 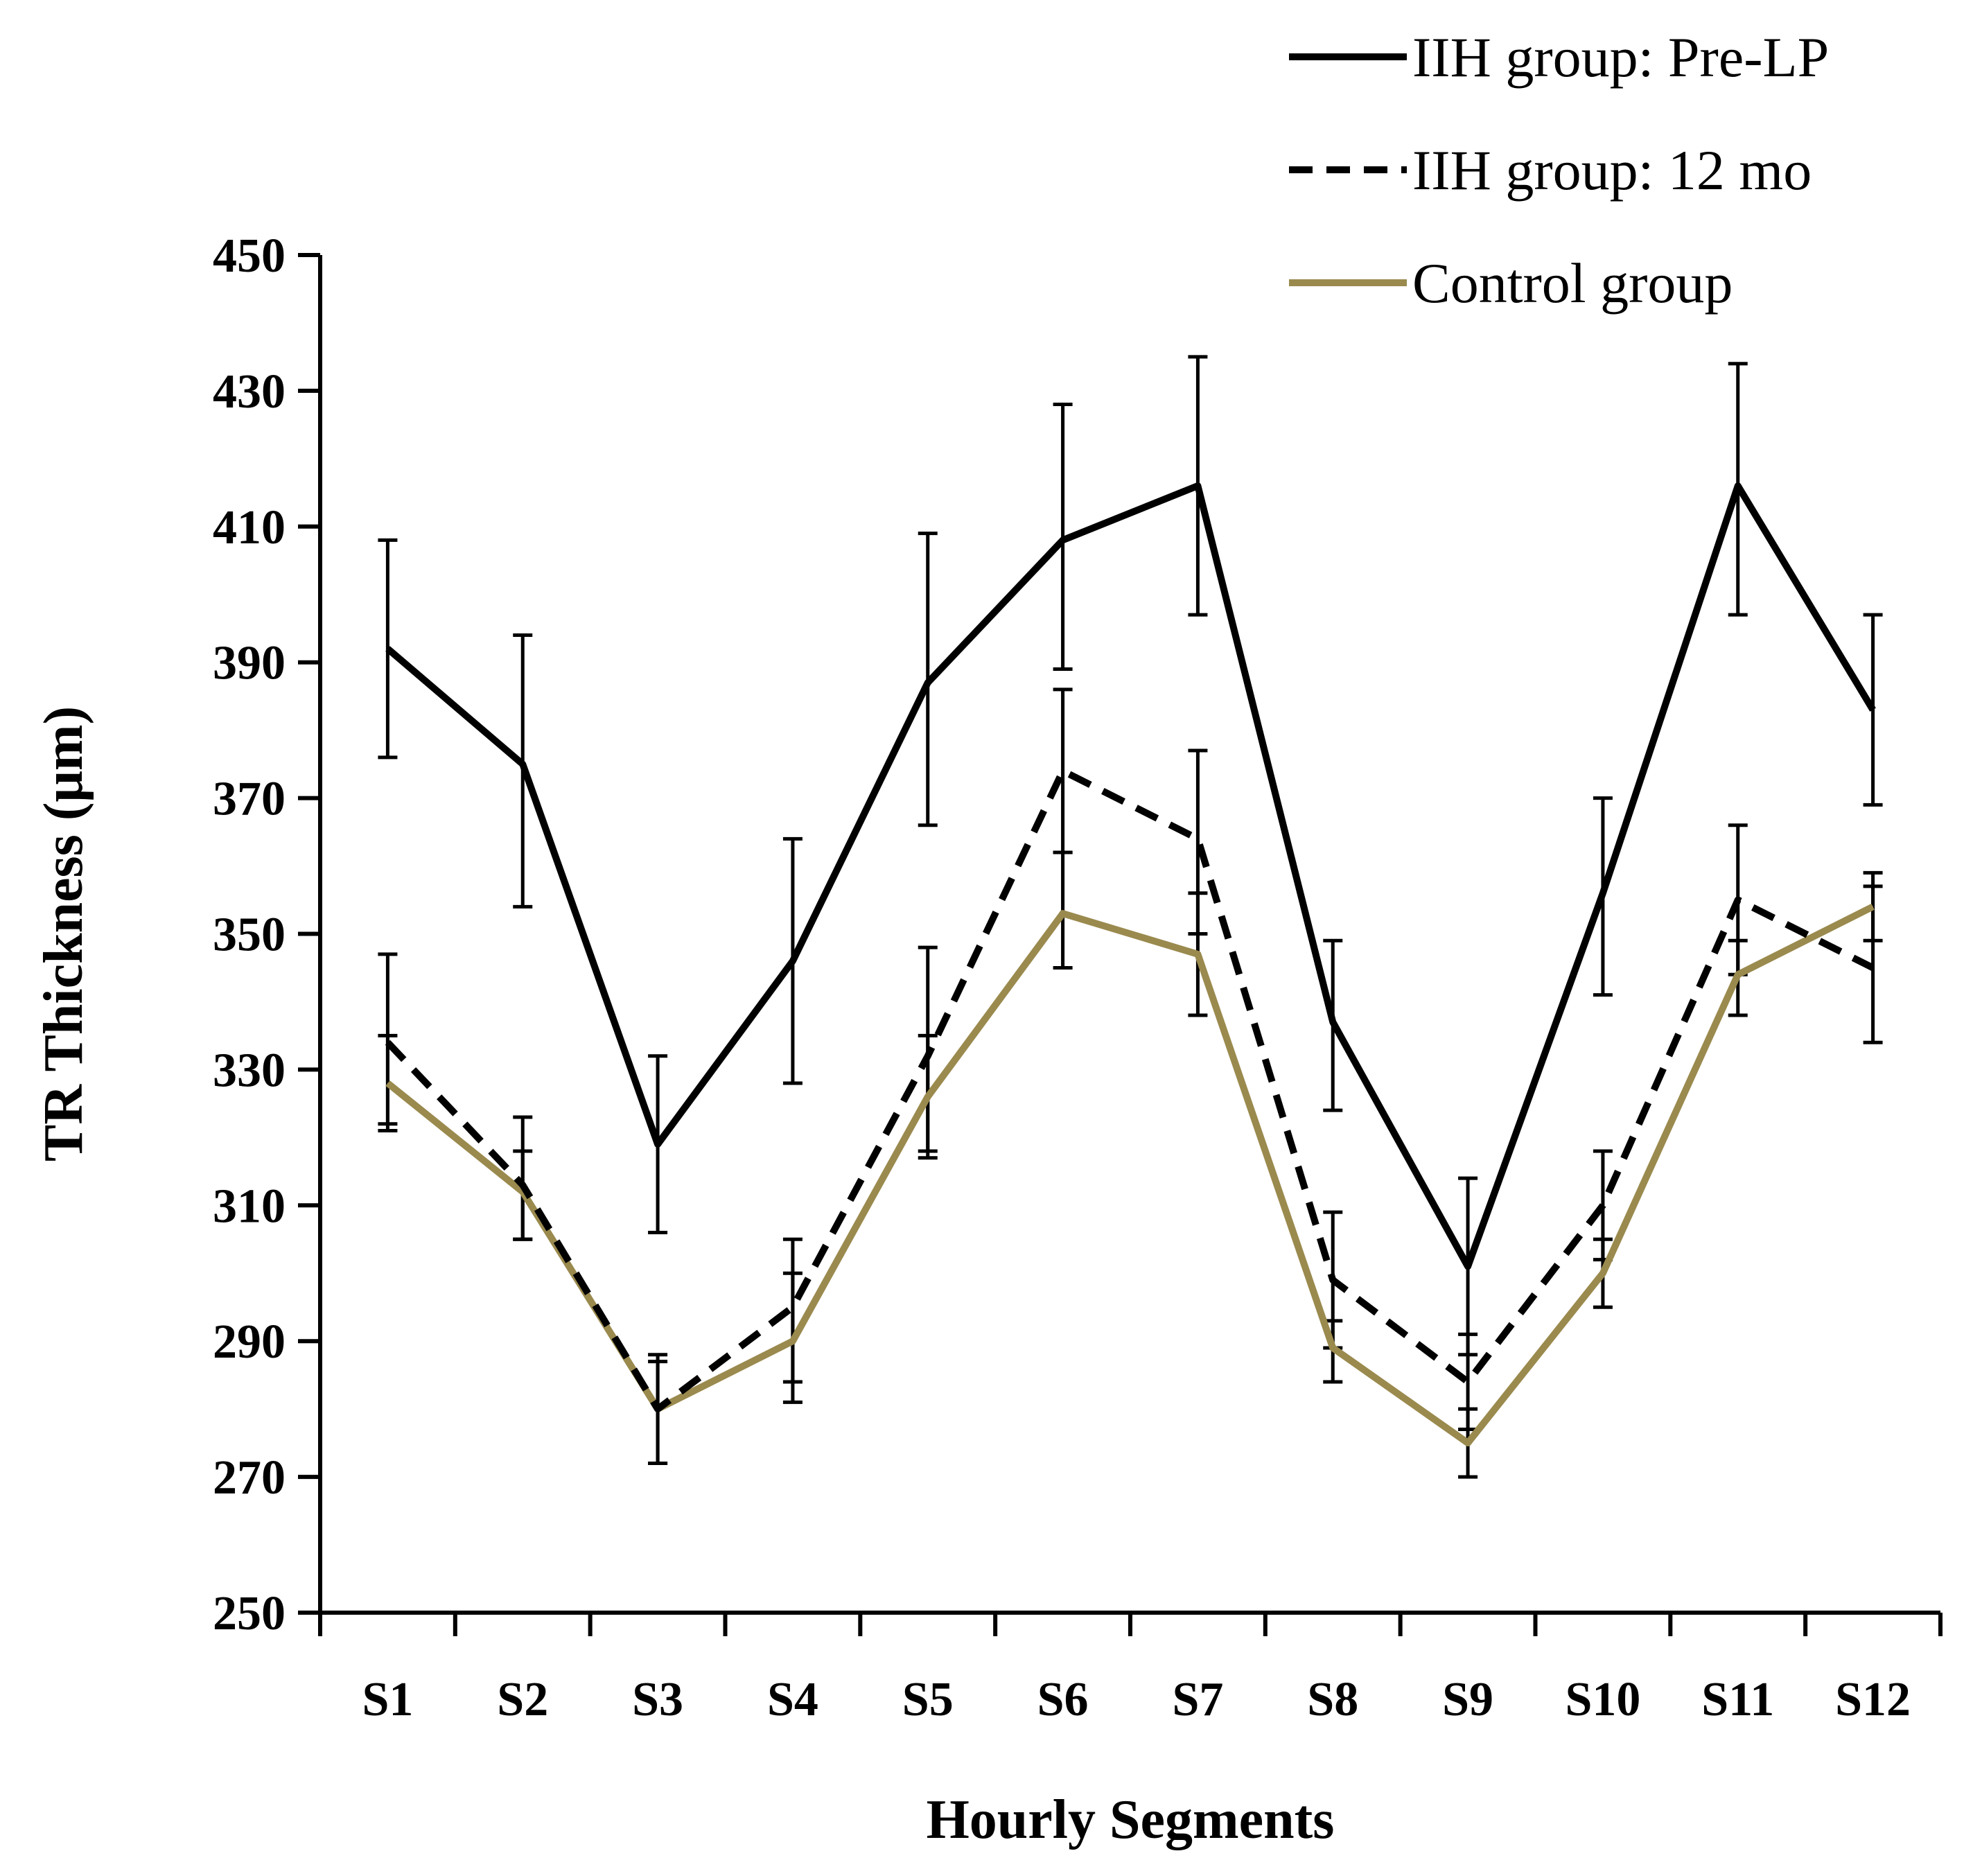 I want to click on x-category-label: S6, so click(x=1063, y=1700).